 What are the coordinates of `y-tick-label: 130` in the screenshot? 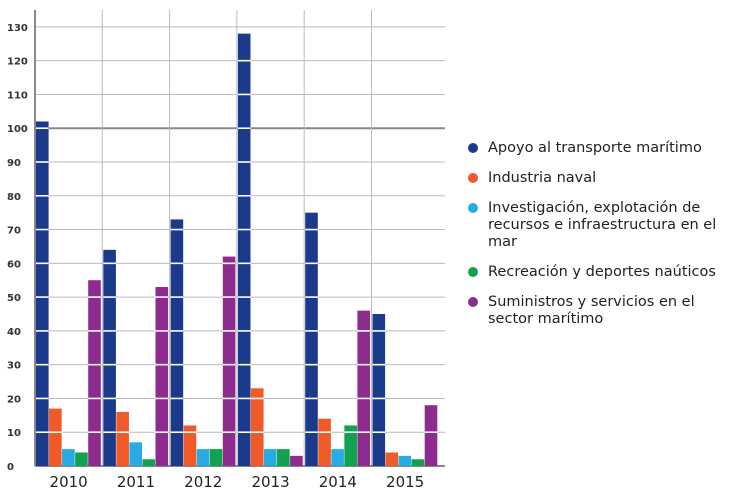 It's located at (17, 28).